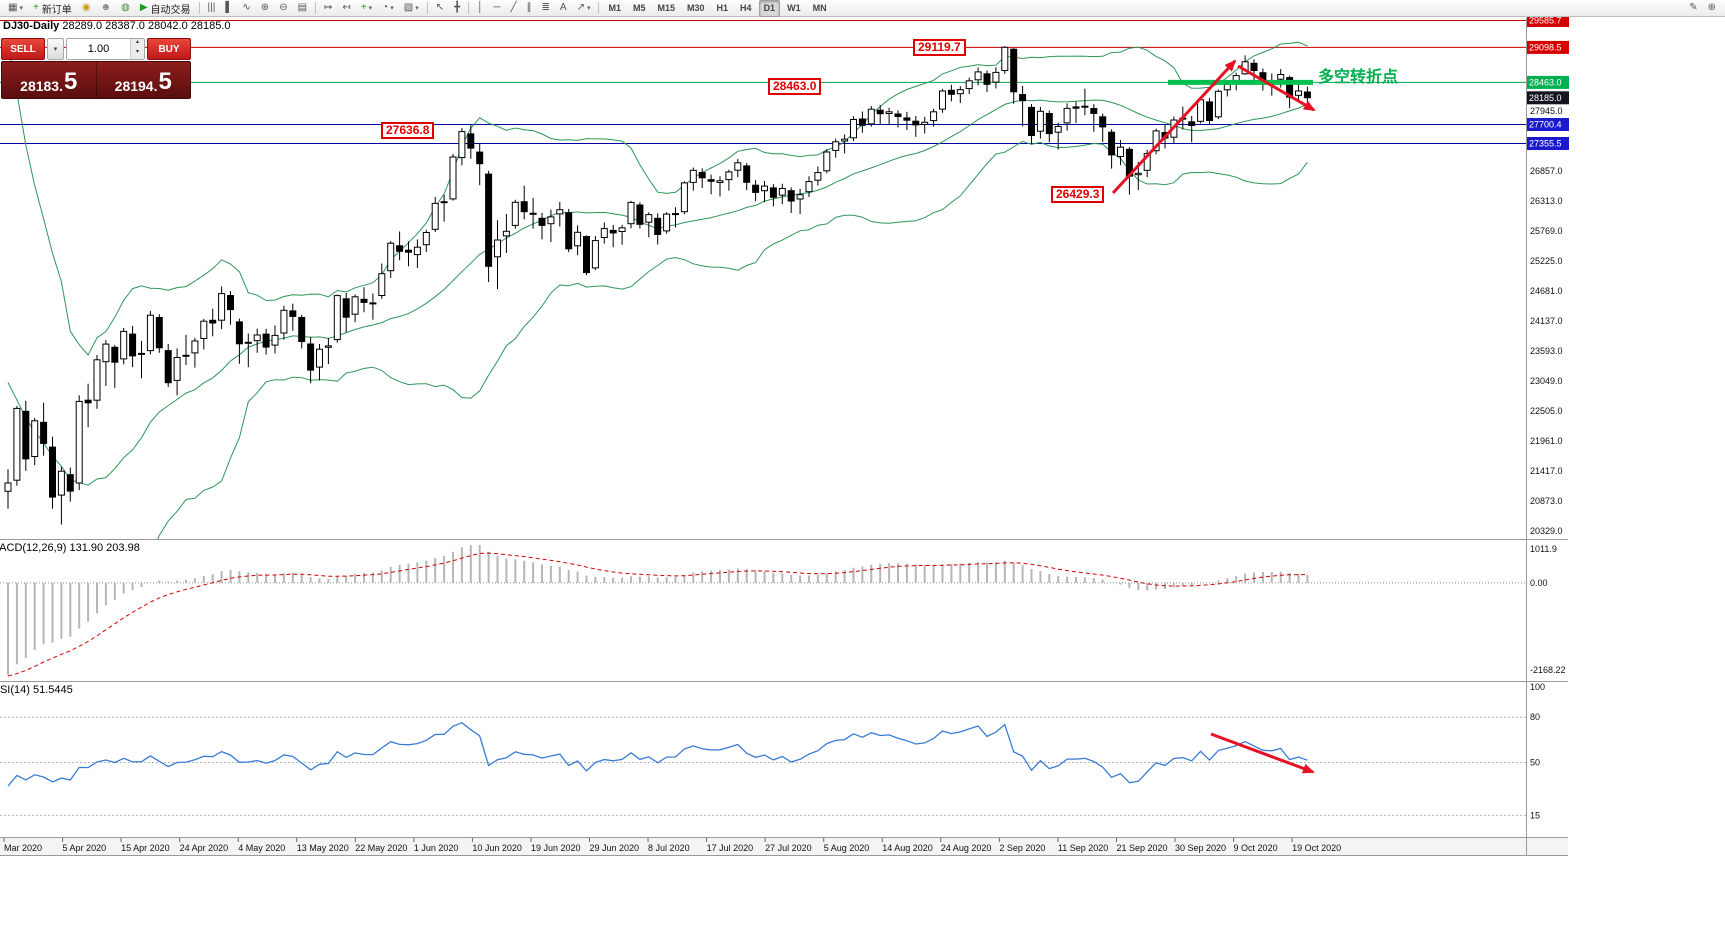 The width and height of the screenshot is (1725, 945). What do you see at coordinates (165, 81) in the screenshot?
I see `buy-price-big: 5` at bounding box center [165, 81].